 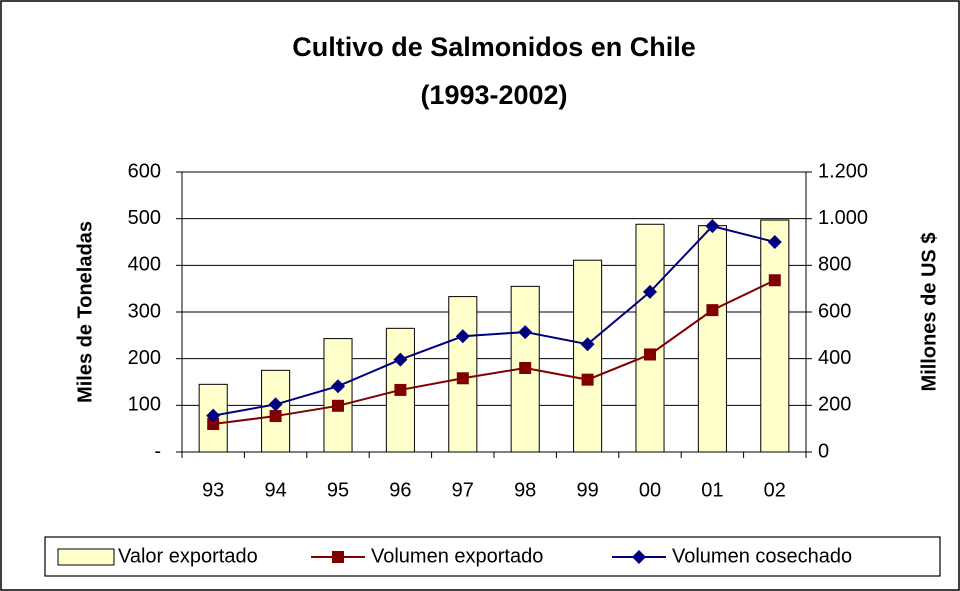 I want to click on x-tick-label: 95, so click(x=338, y=490).